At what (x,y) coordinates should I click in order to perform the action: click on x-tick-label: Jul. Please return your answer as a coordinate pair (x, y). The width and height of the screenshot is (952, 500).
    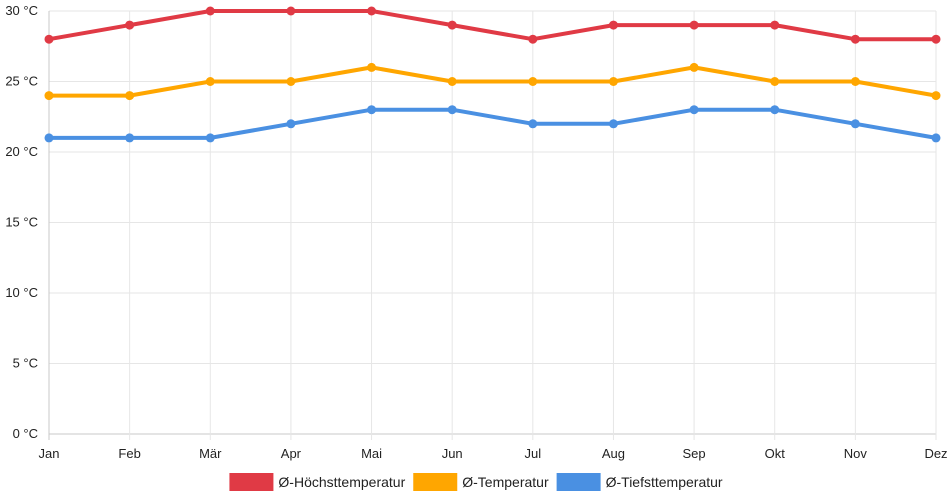
    Looking at the image, I should click on (533, 453).